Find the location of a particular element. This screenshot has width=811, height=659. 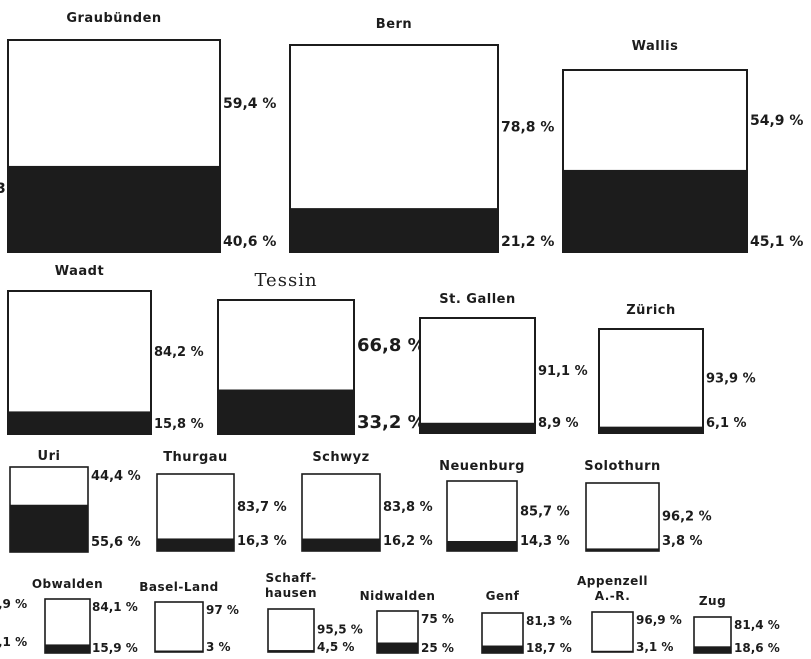

label-upper-nidwalden: 75 % is located at coordinates (437, 619).